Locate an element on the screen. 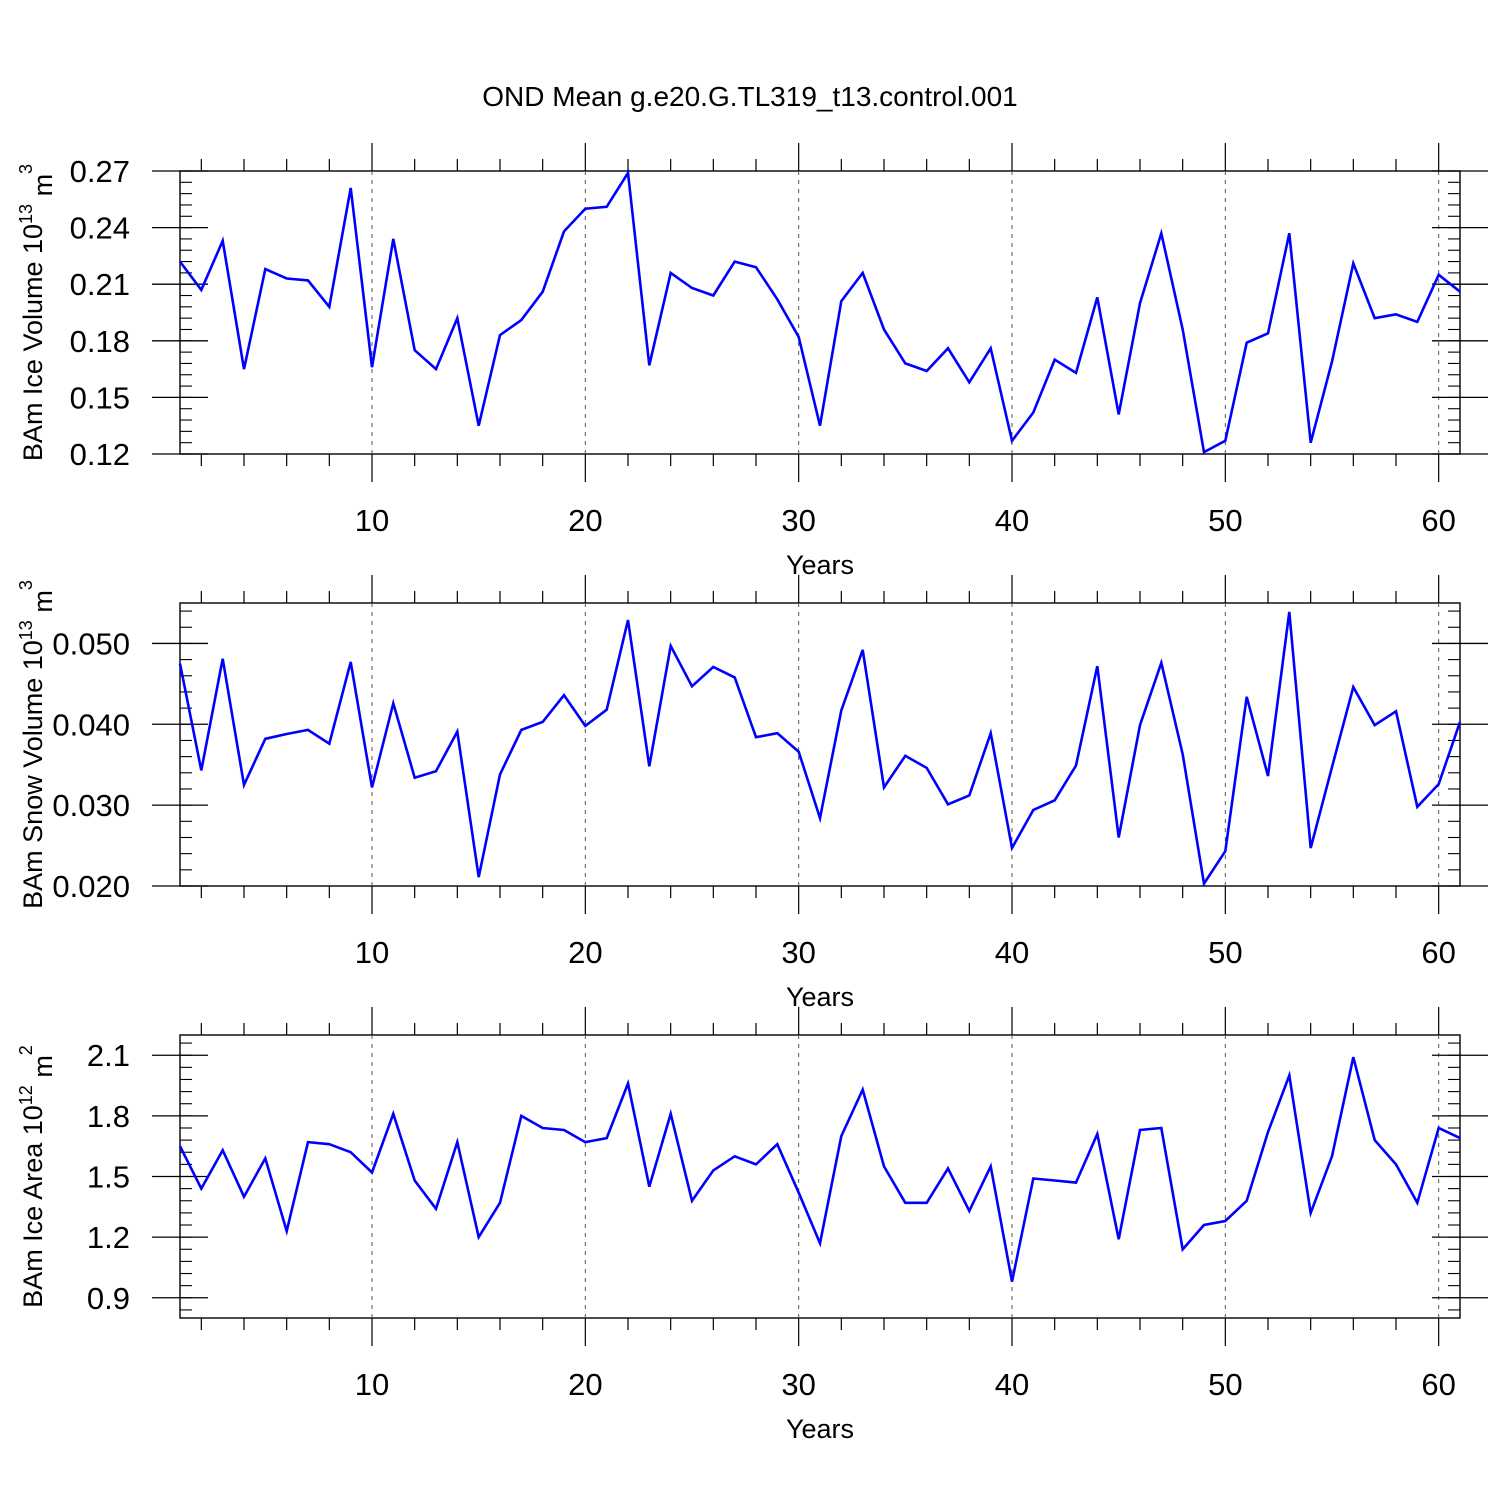 This screenshot has height=1500, width=1500. y-axis-title-ylabel-unit-sup: 2 is located at coordinates (26, 1050).